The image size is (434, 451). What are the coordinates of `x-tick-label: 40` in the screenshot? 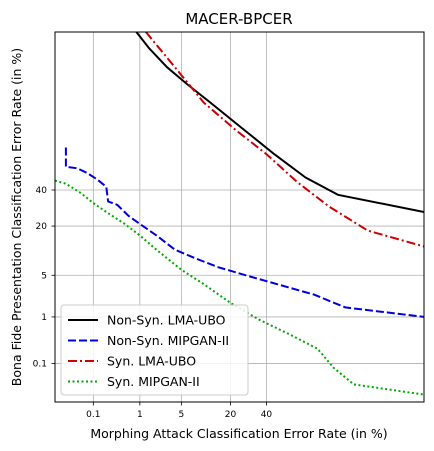 It's located at (267, 415).